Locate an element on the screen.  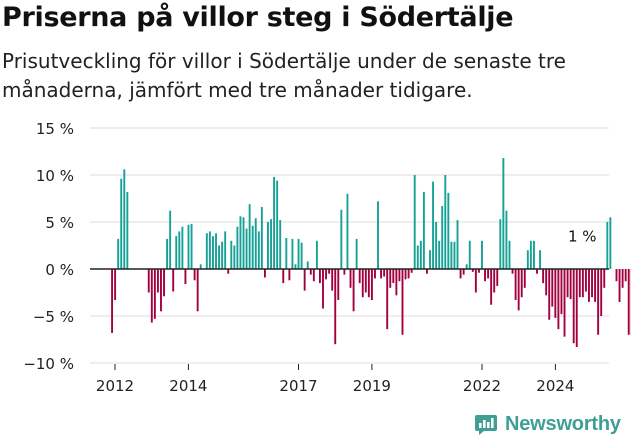
x-tick-label: 2019 is located at coordinates (372, 386).